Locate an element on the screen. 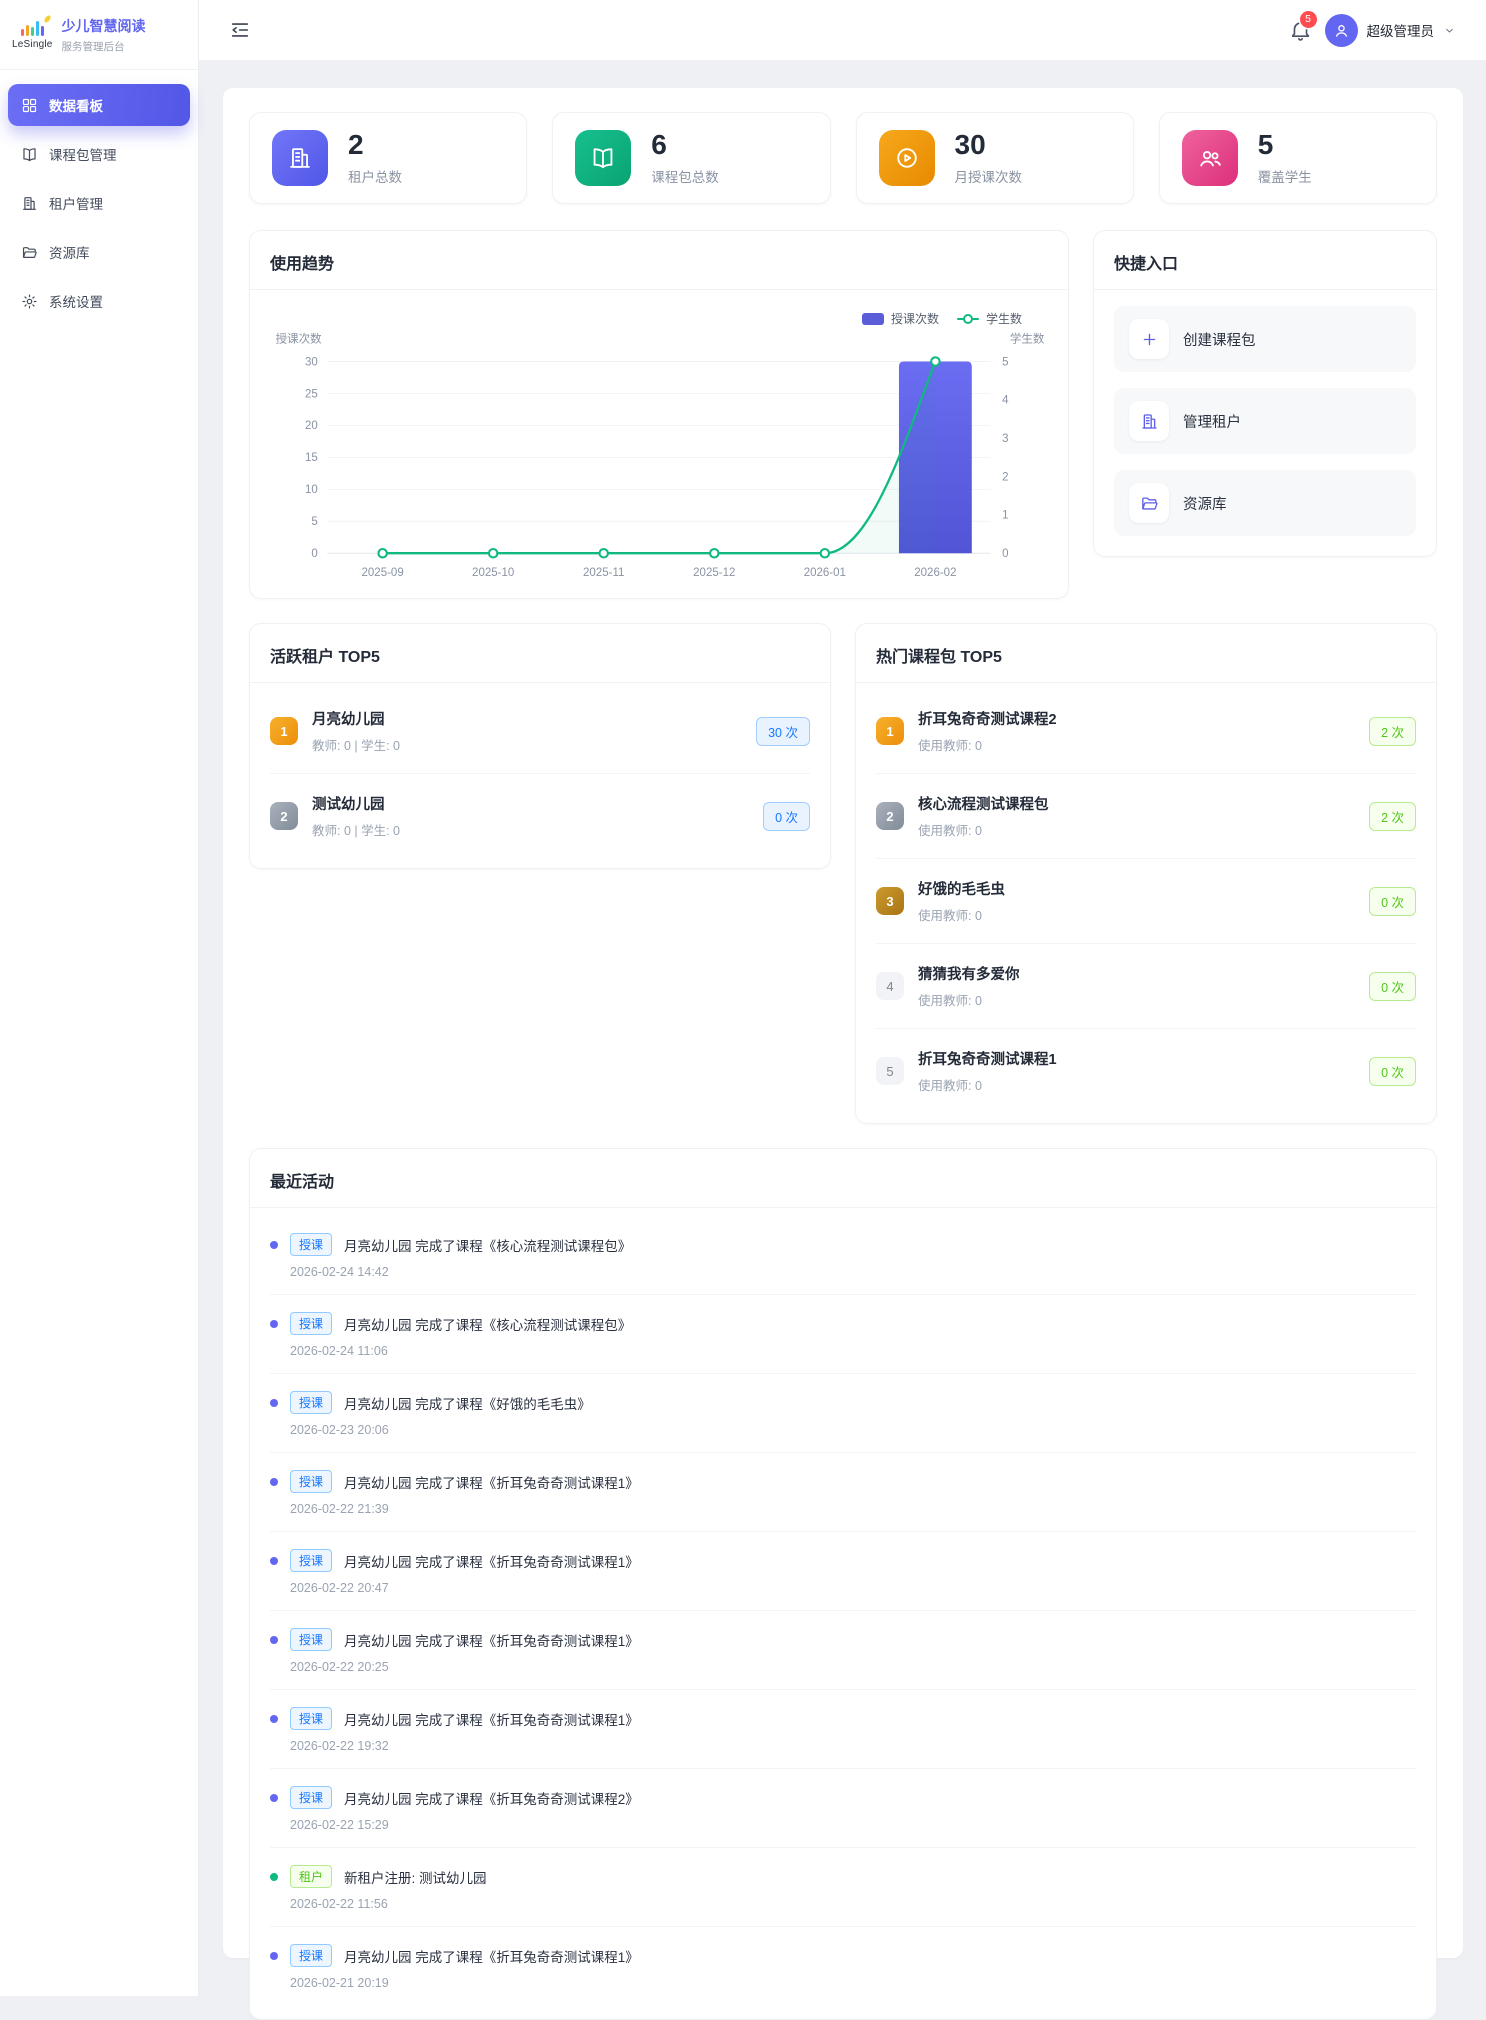 The width and height of the screenshot is (1486, 2020). stat-card-3: 5 覆盖学生 is located at coordinates (1297, 158).